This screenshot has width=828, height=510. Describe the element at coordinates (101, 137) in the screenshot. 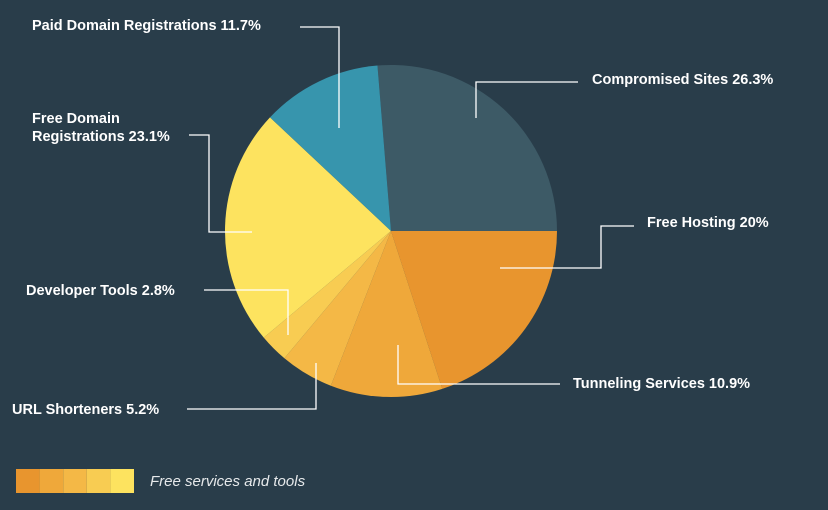

I see `label-free-domain-registrations-line2: Registrations 23.1%` at that location.